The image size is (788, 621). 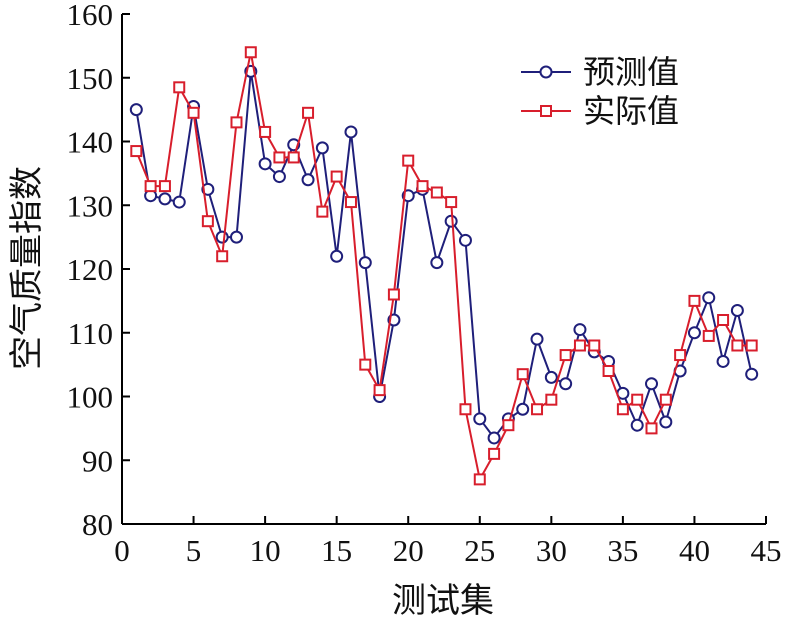 What do you see at coordinates (122, 550) in the screenshot?
I see `x-tick-label: 0` at bounding box center [122, 550].